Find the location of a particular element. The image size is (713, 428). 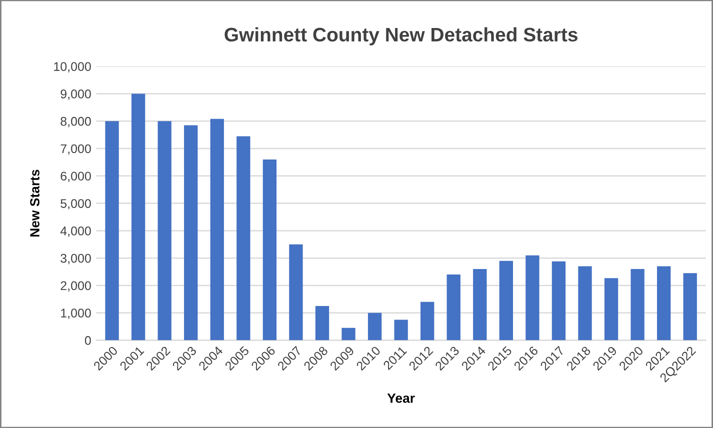

y-tick-label: 10,000 is located at coordinates (72, 67).